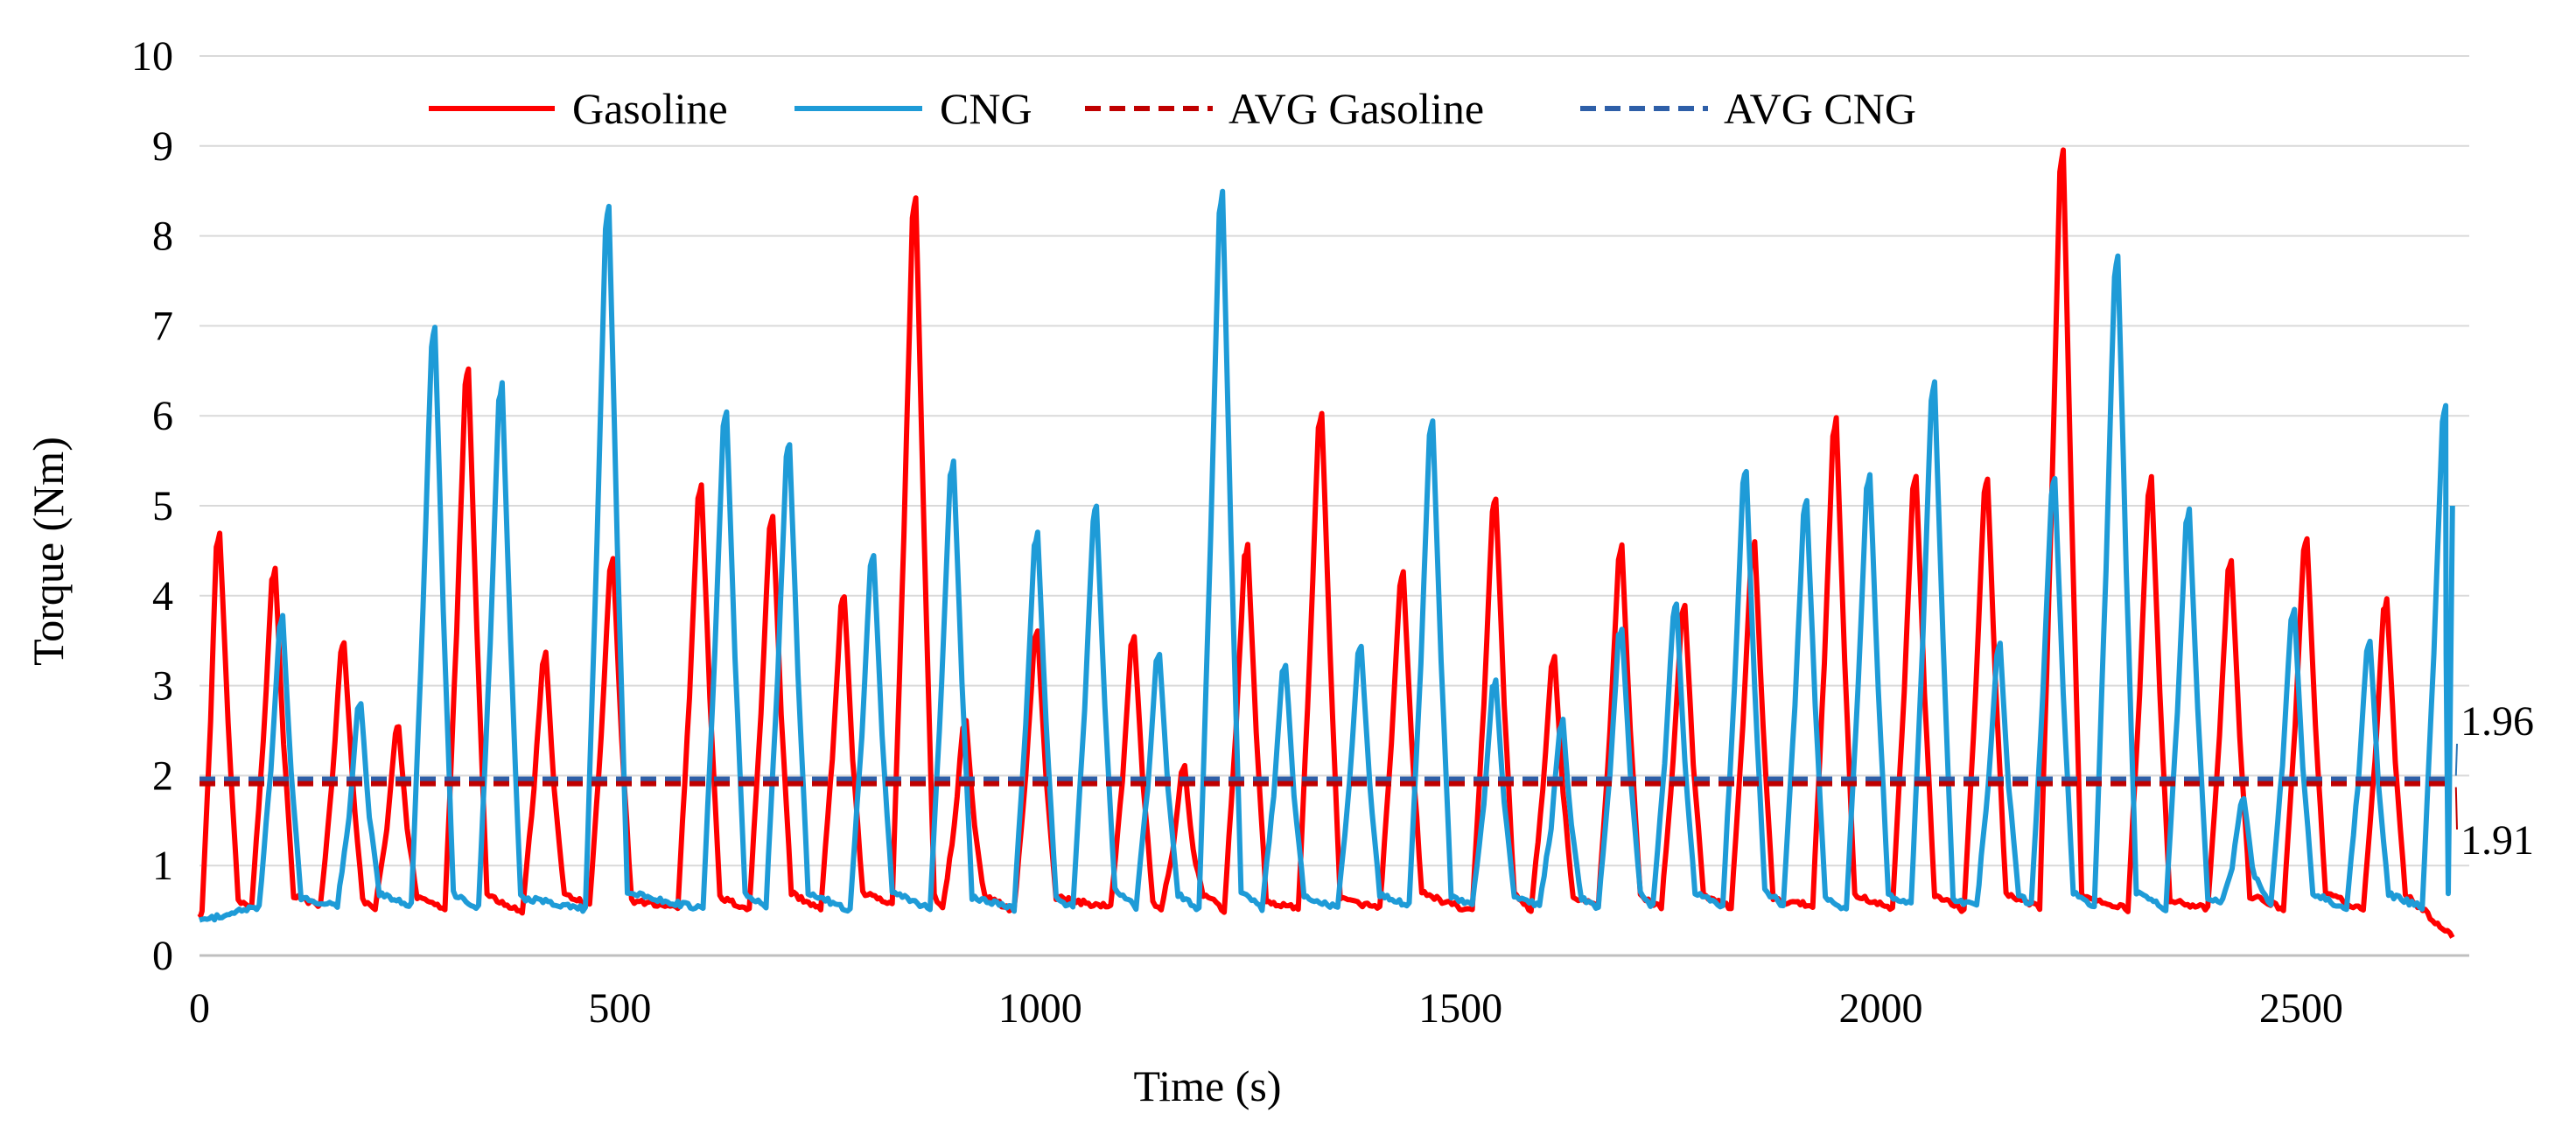 Image resolution: width=2576 pixels, height=1148 pixels. I want to click on annotation-avg-cng: 1.96, so click(2497, 721).